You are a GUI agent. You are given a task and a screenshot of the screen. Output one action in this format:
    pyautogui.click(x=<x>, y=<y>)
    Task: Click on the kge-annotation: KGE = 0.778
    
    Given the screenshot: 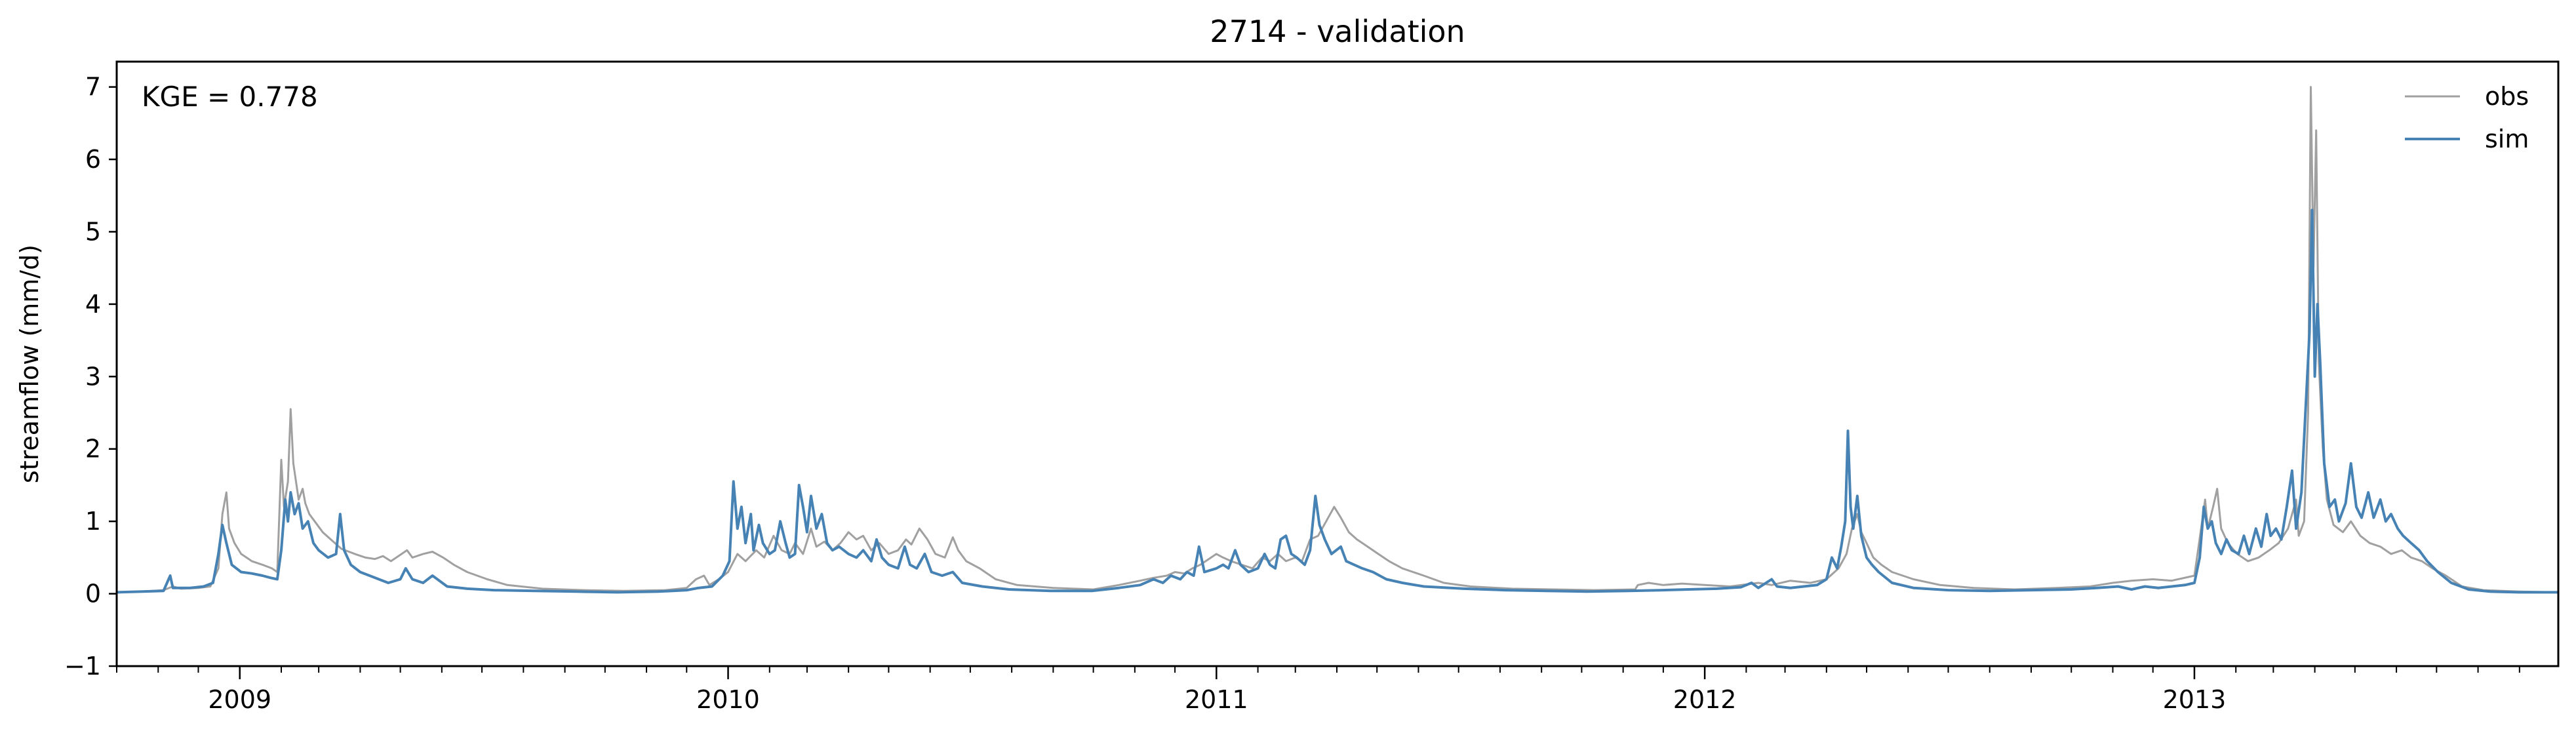 What is the action you would take?
    pyautogui.click(x=230, y=97)
    